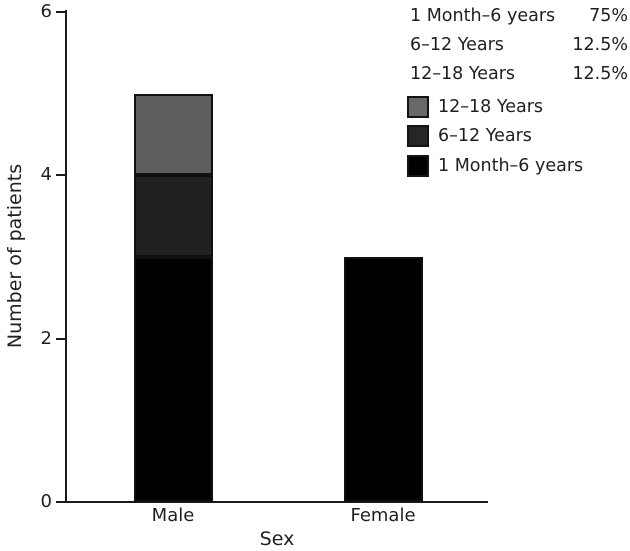  Describe the element at coordinates (491, 106) in the screenshot. I see `legend-label: 12–18 Years` at that location.